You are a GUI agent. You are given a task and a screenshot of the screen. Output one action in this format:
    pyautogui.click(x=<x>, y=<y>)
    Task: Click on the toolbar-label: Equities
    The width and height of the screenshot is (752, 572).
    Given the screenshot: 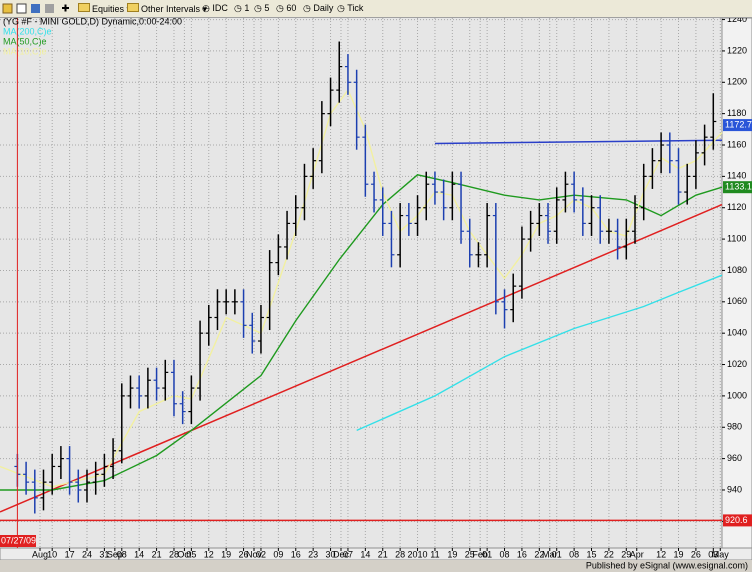 What is the action you would take?
    pyautogui.click(x=108, y=9)
    